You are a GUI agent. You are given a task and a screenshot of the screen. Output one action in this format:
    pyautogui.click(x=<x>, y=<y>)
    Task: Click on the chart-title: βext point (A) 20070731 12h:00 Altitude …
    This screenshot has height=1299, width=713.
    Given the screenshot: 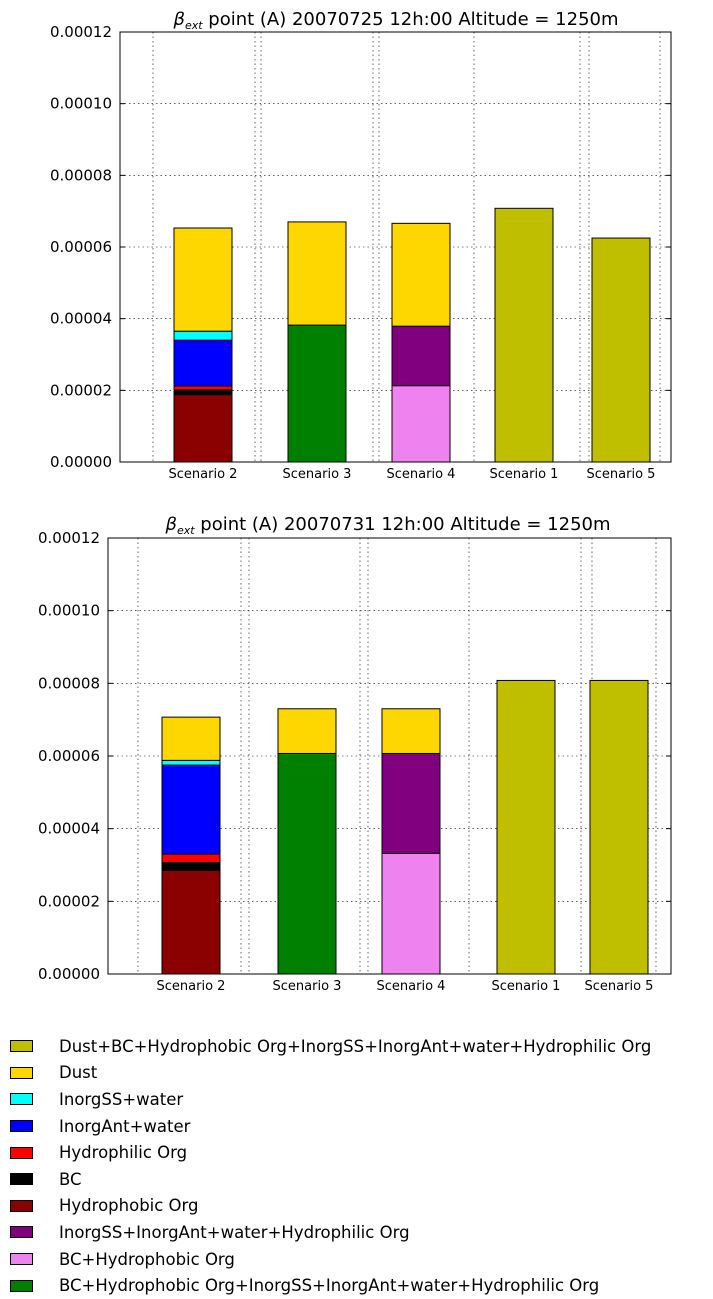 What is the action you would take?
    pyautogui.click(x=387, y=525)
    